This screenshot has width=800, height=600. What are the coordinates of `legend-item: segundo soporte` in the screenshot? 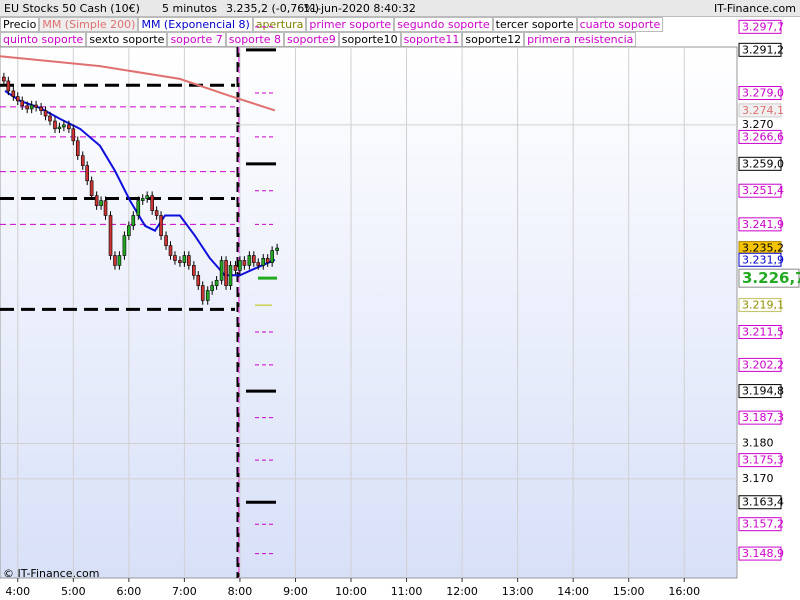 It's located at (443, 24).